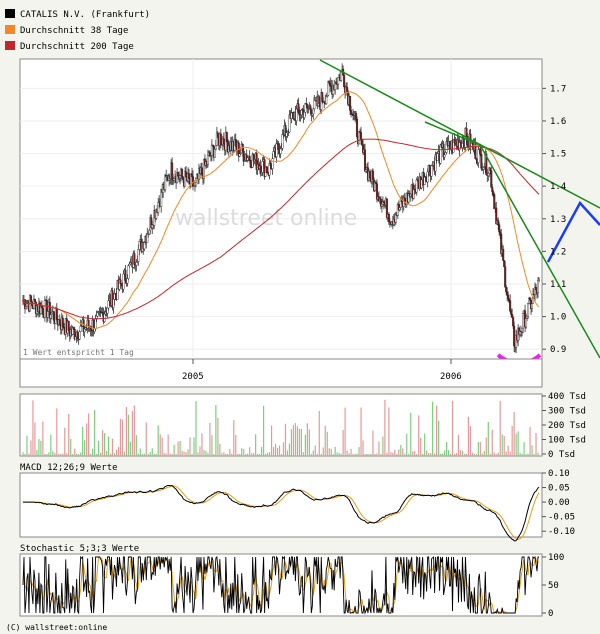 The height and width of the screenshot is (634, 600). Describe the element at coordinates (459, 134) in the screenshot. I see `trendline-long` at that location.